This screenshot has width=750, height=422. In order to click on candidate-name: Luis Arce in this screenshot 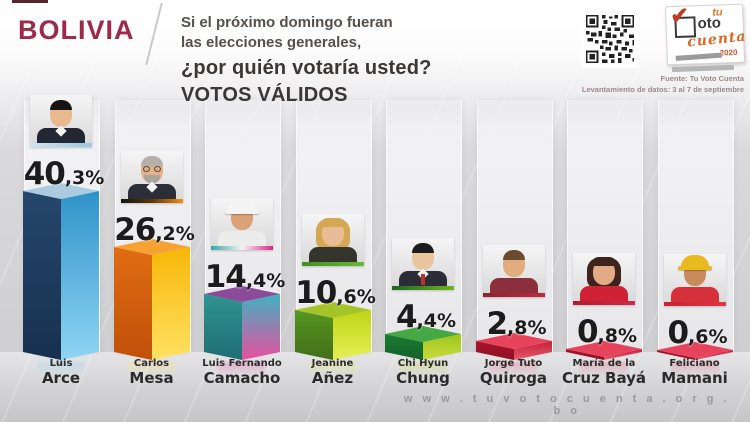, I will do `click(61, 372)`.